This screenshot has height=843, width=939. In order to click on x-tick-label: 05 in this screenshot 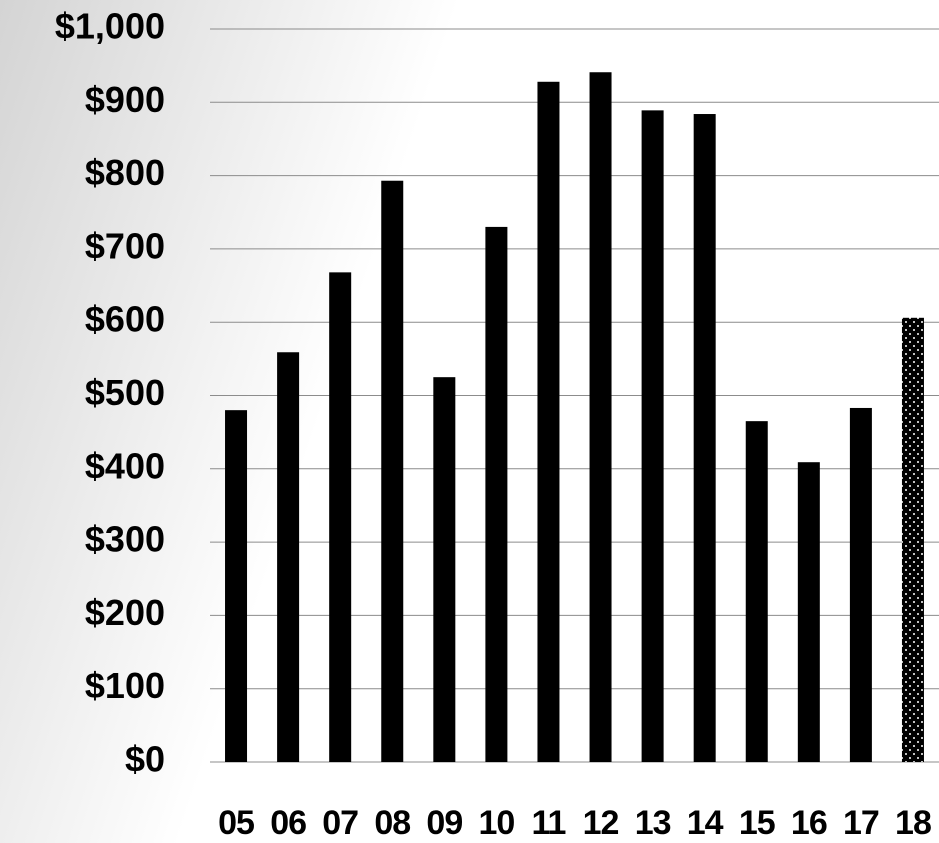, I will do `click(236, 823)`.